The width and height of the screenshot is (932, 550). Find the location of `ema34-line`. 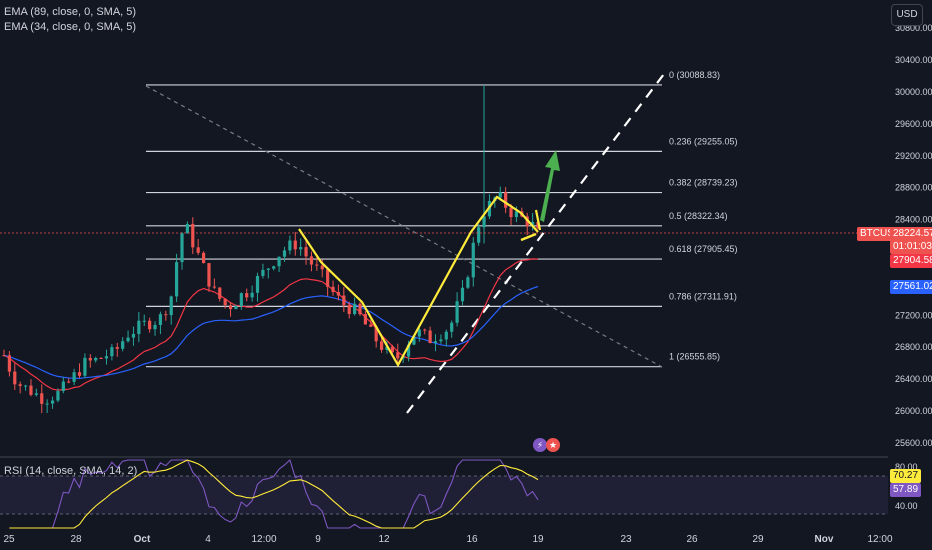

ema34-line is located at coordinates (271, 324).